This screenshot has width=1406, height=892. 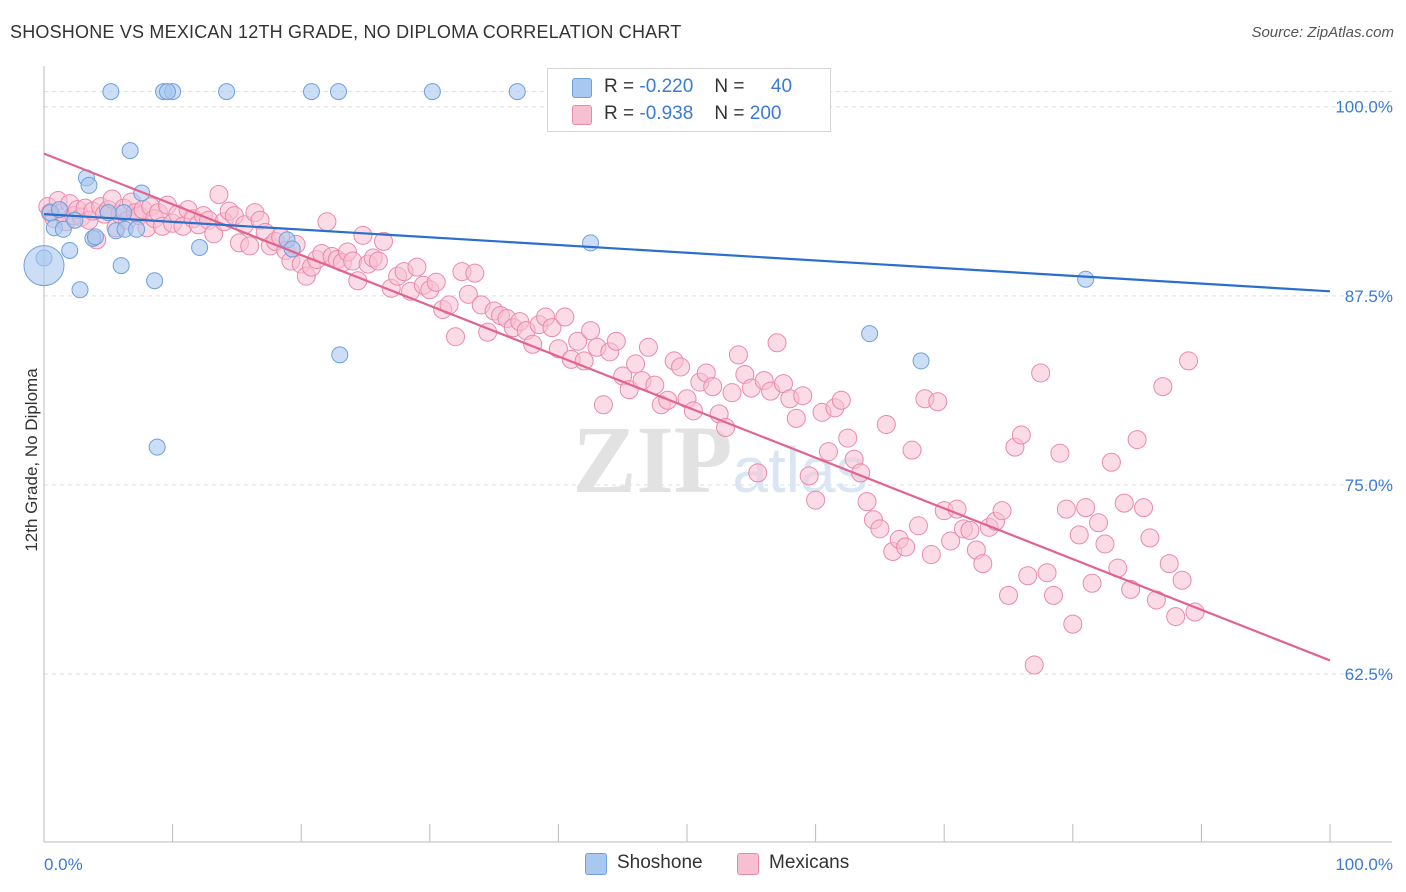 I want to click on legend-label: Shoshone, so click(x=660, y=862).